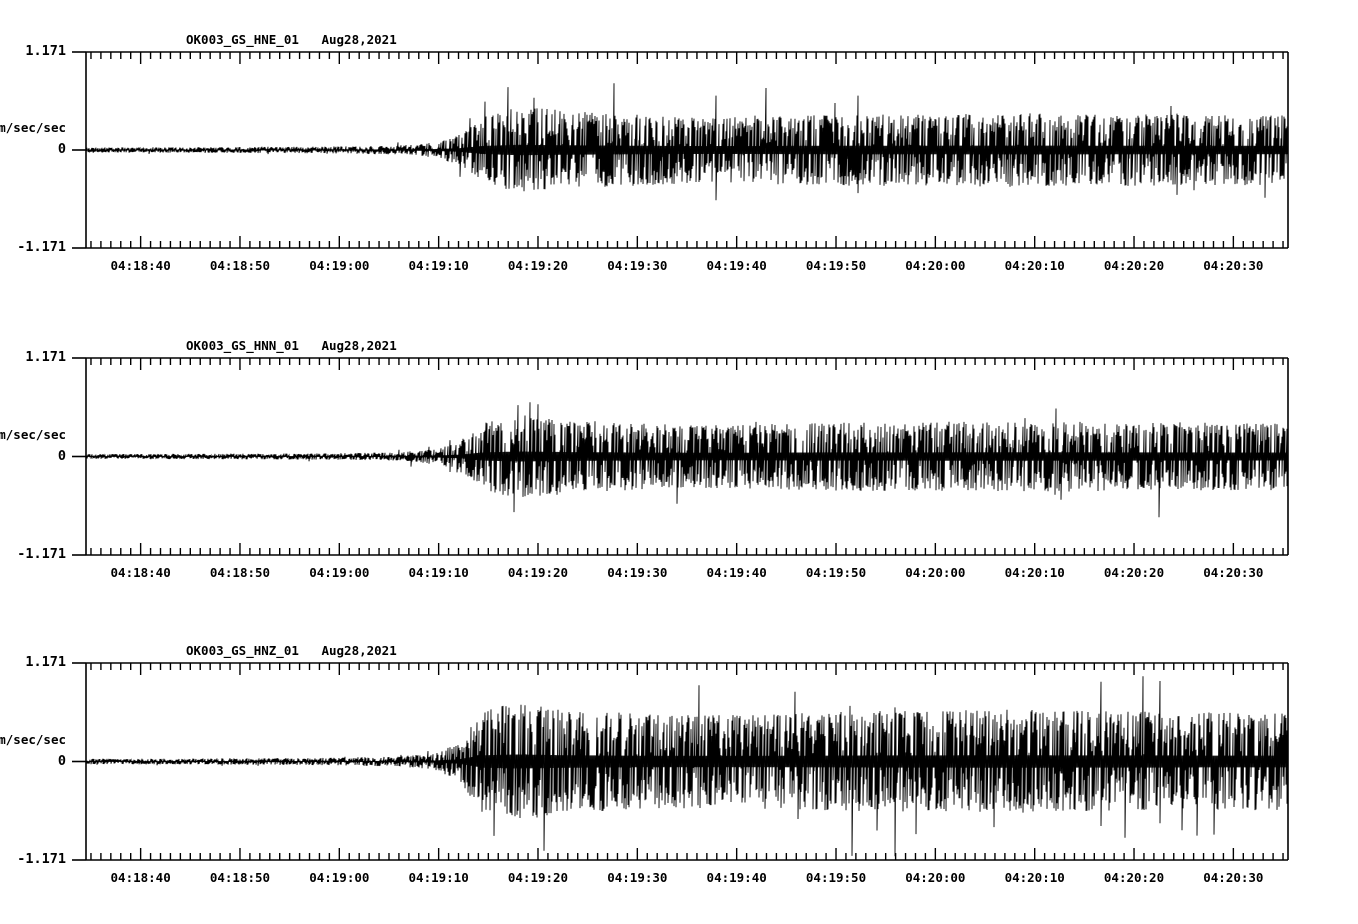 This screenshot has width=1358, height=924. What do you see at coordinates (291, 39) in the screenshot?
I see `panel-title-hne: OK003_GS_HNE_01 Aug28,2021` at bounding box center [291, 39].